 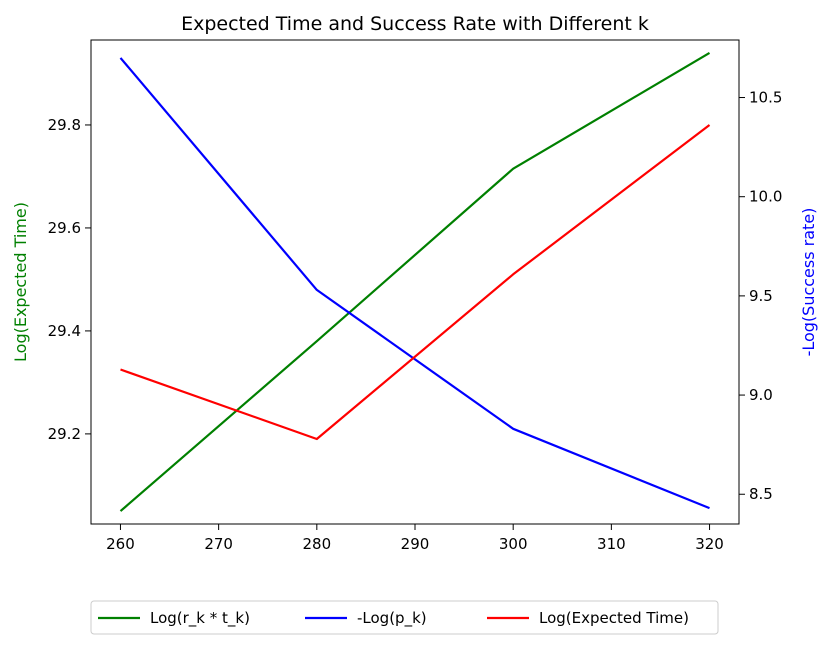 What do you see at coordinates (709, 544) in the screenshot?
I see `x-tick-label: 320` at bounding box center [709, 544].